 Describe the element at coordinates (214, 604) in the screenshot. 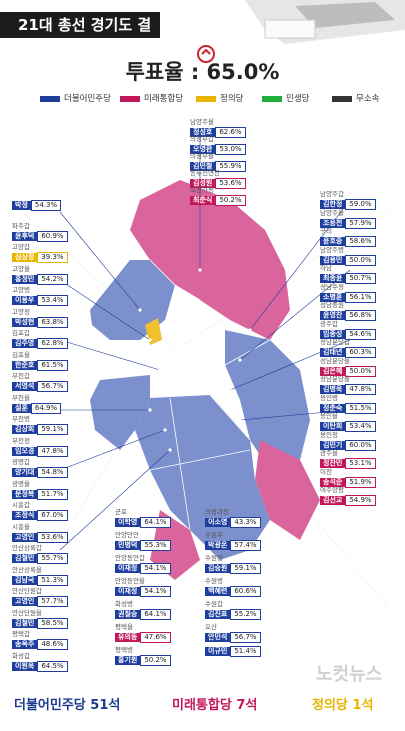

I see `district-name: 수원갑` at that location.